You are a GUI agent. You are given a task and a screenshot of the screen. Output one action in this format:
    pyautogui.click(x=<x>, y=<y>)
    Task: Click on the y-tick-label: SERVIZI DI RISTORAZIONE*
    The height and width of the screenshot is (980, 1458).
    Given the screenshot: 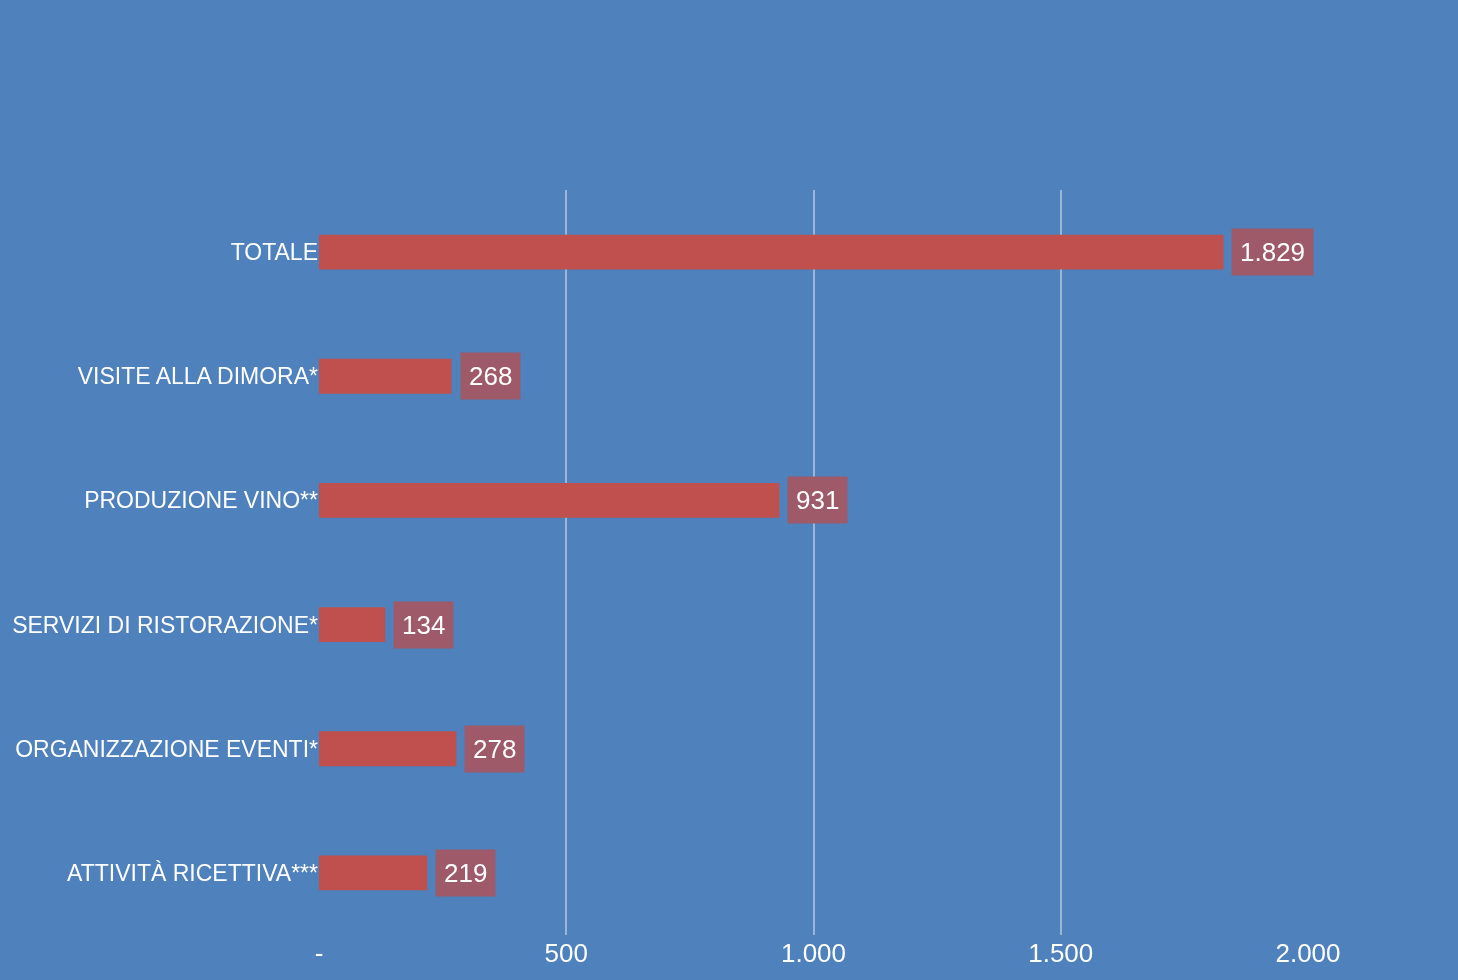 What is the action you would take?
    pyautogui.click(x=165, y=624)
    